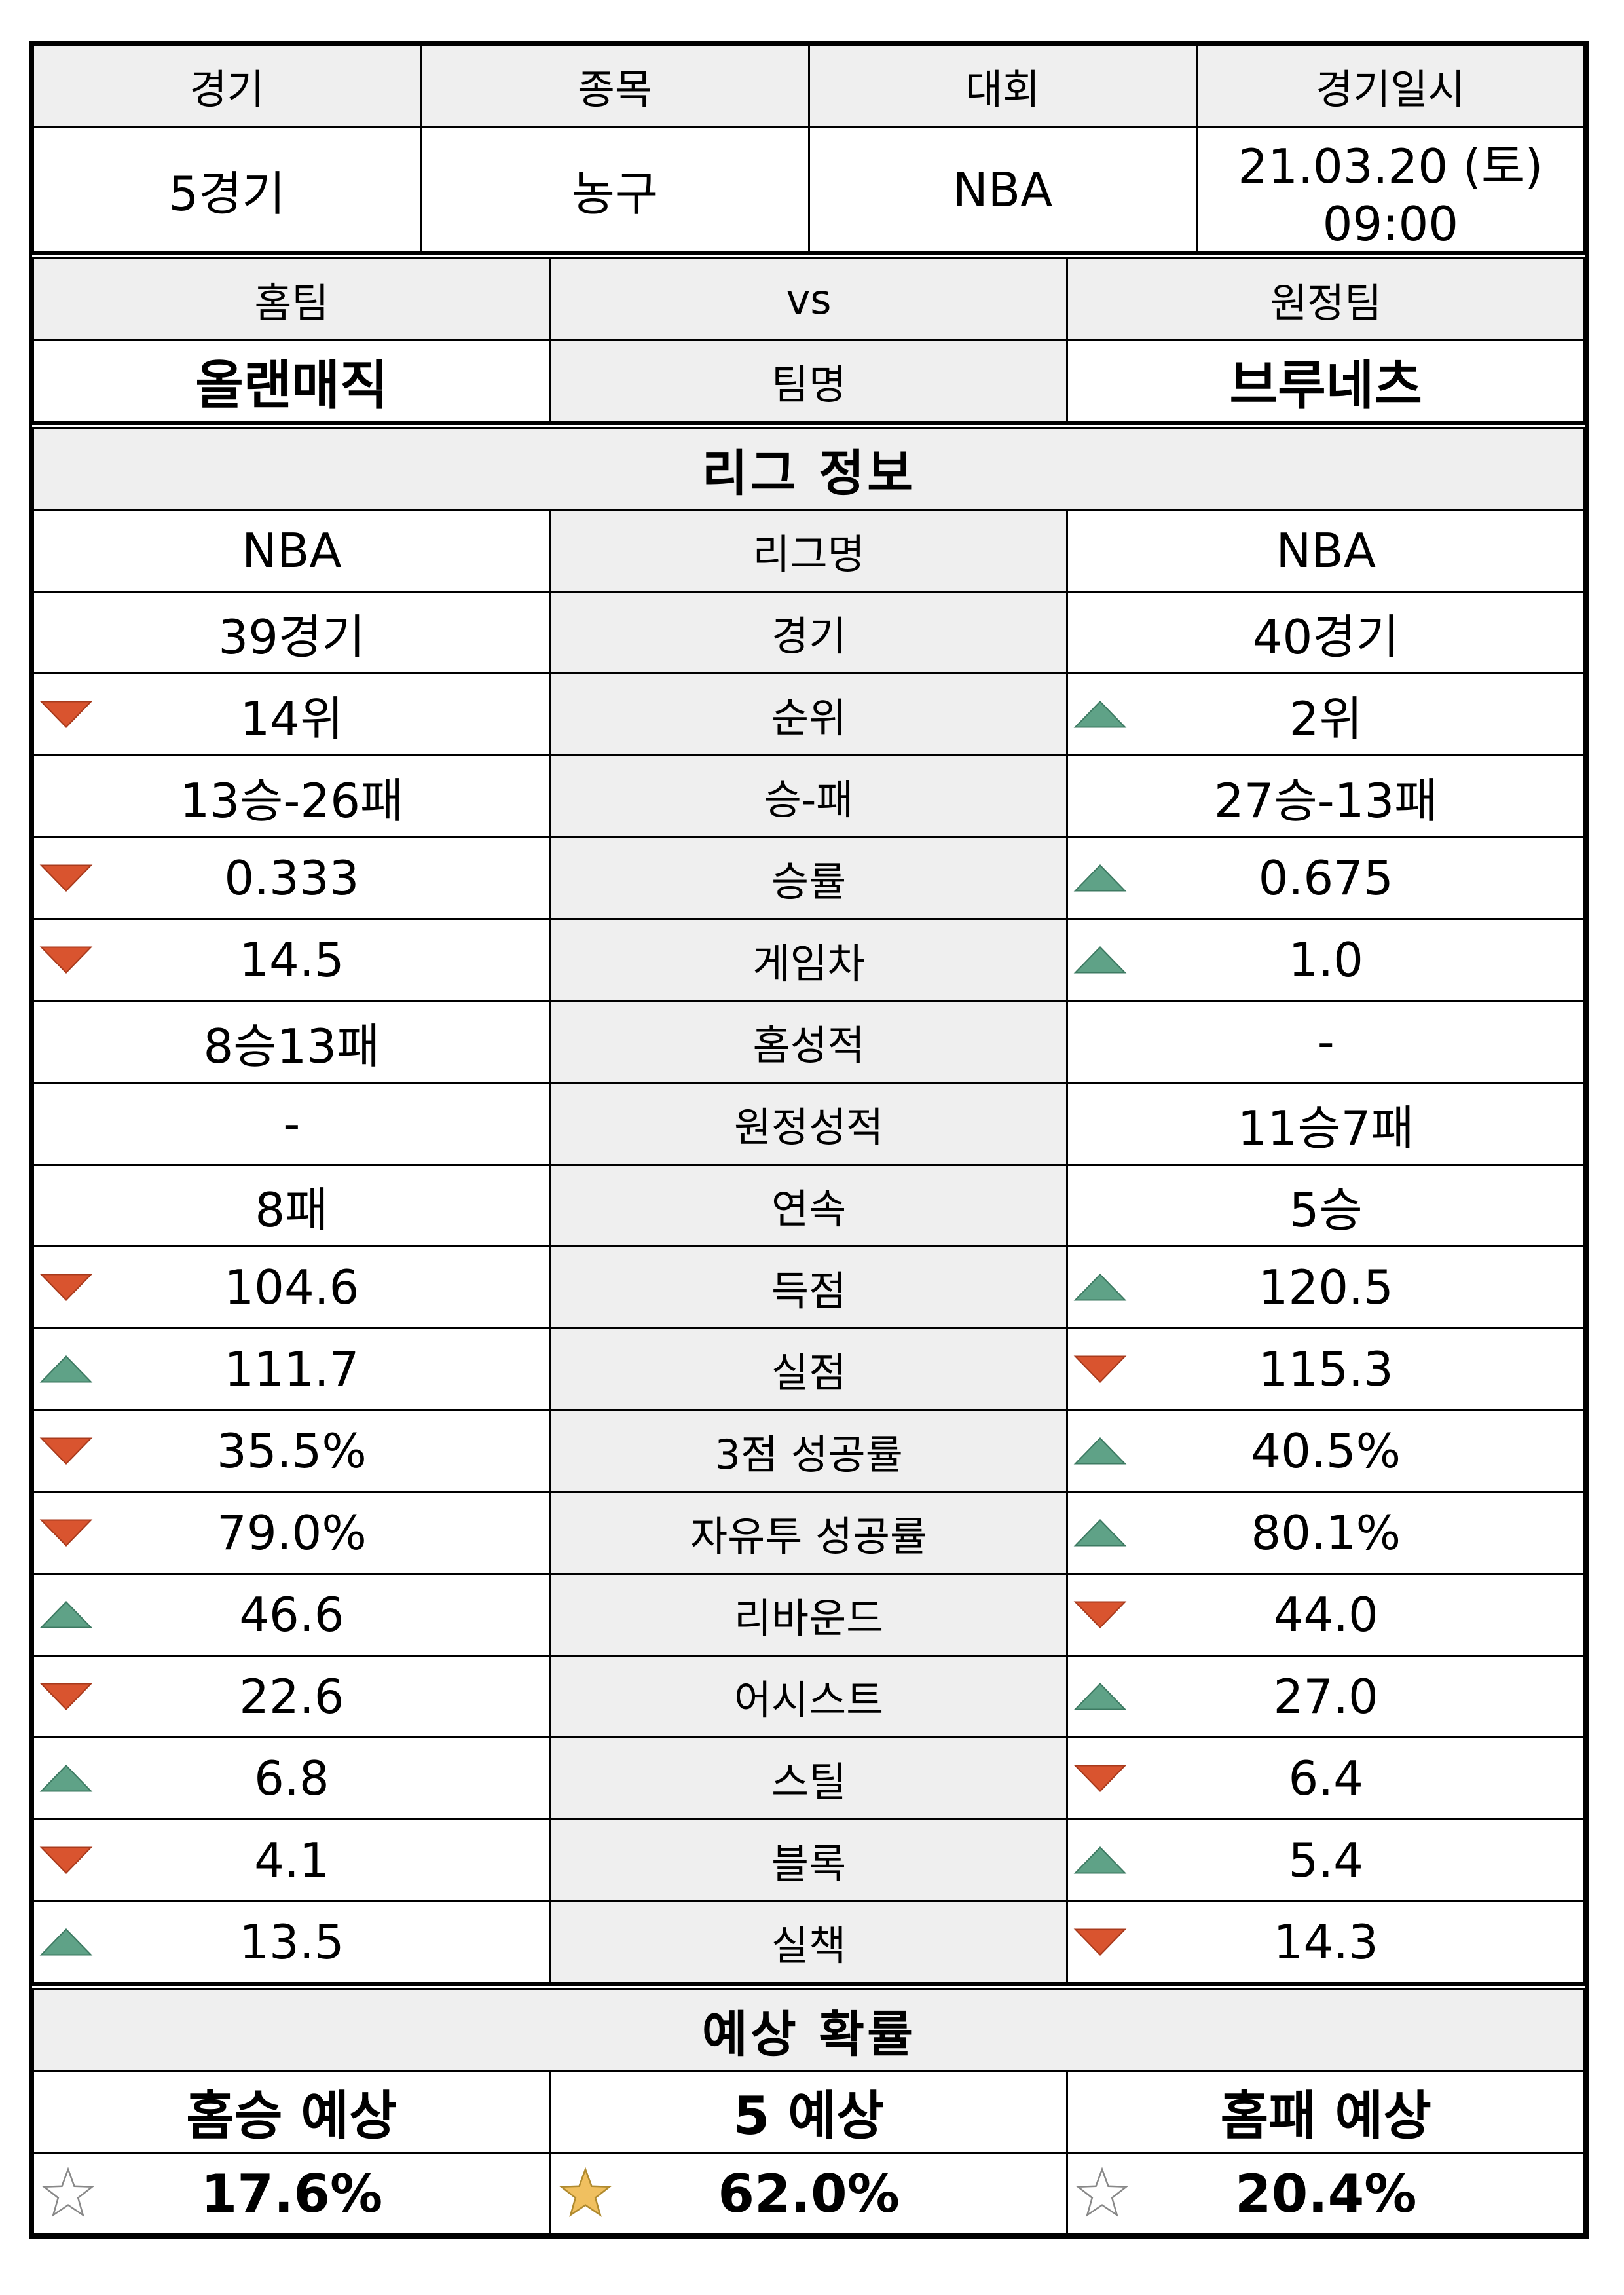  Describe the element at coordinates (809, 1533) in the screenshot. I see `stat-label: 자유투 성공률` at that location.